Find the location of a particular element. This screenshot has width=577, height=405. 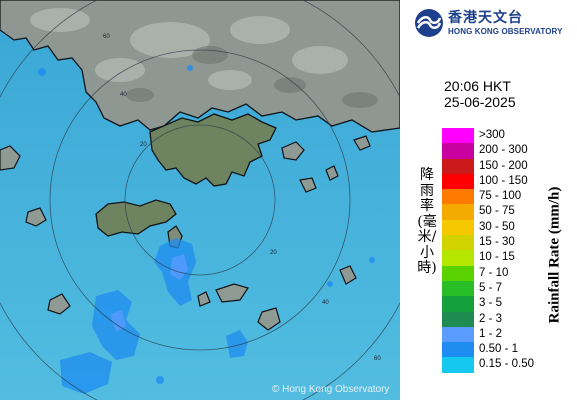

observation-date: 25-06-2025 is located at coordinates (480, 102).